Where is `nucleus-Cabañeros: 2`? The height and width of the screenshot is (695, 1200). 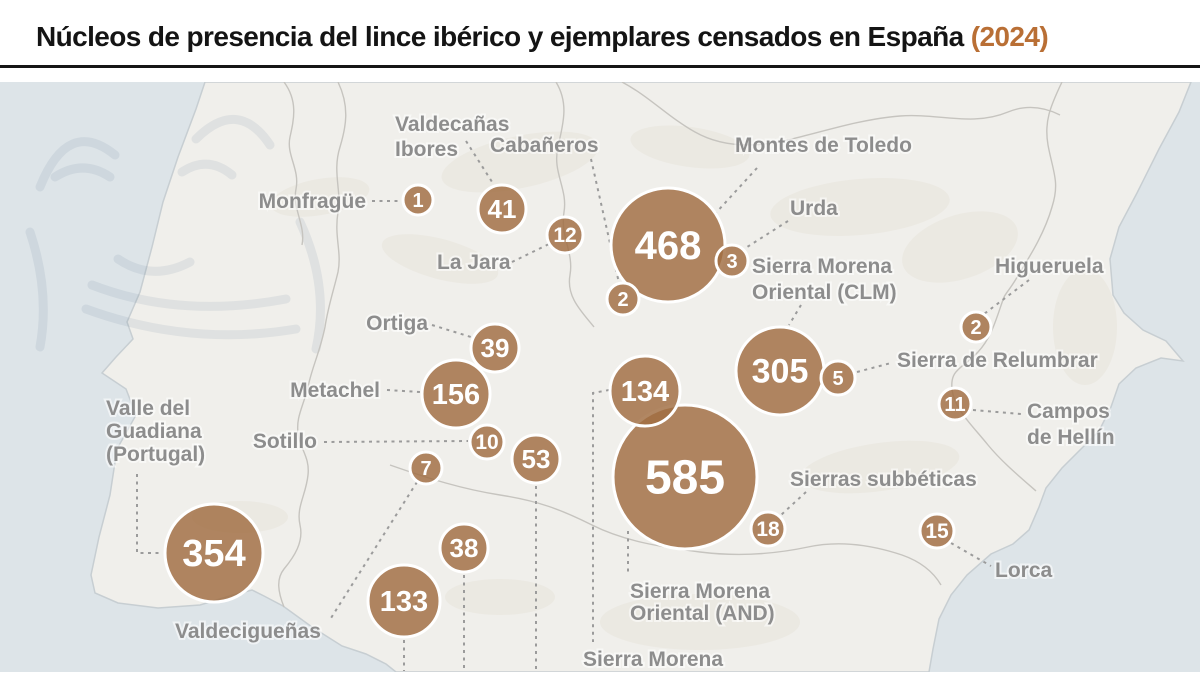
nucleus-Cabañeros: 2 is located at coordinates (623, 299).